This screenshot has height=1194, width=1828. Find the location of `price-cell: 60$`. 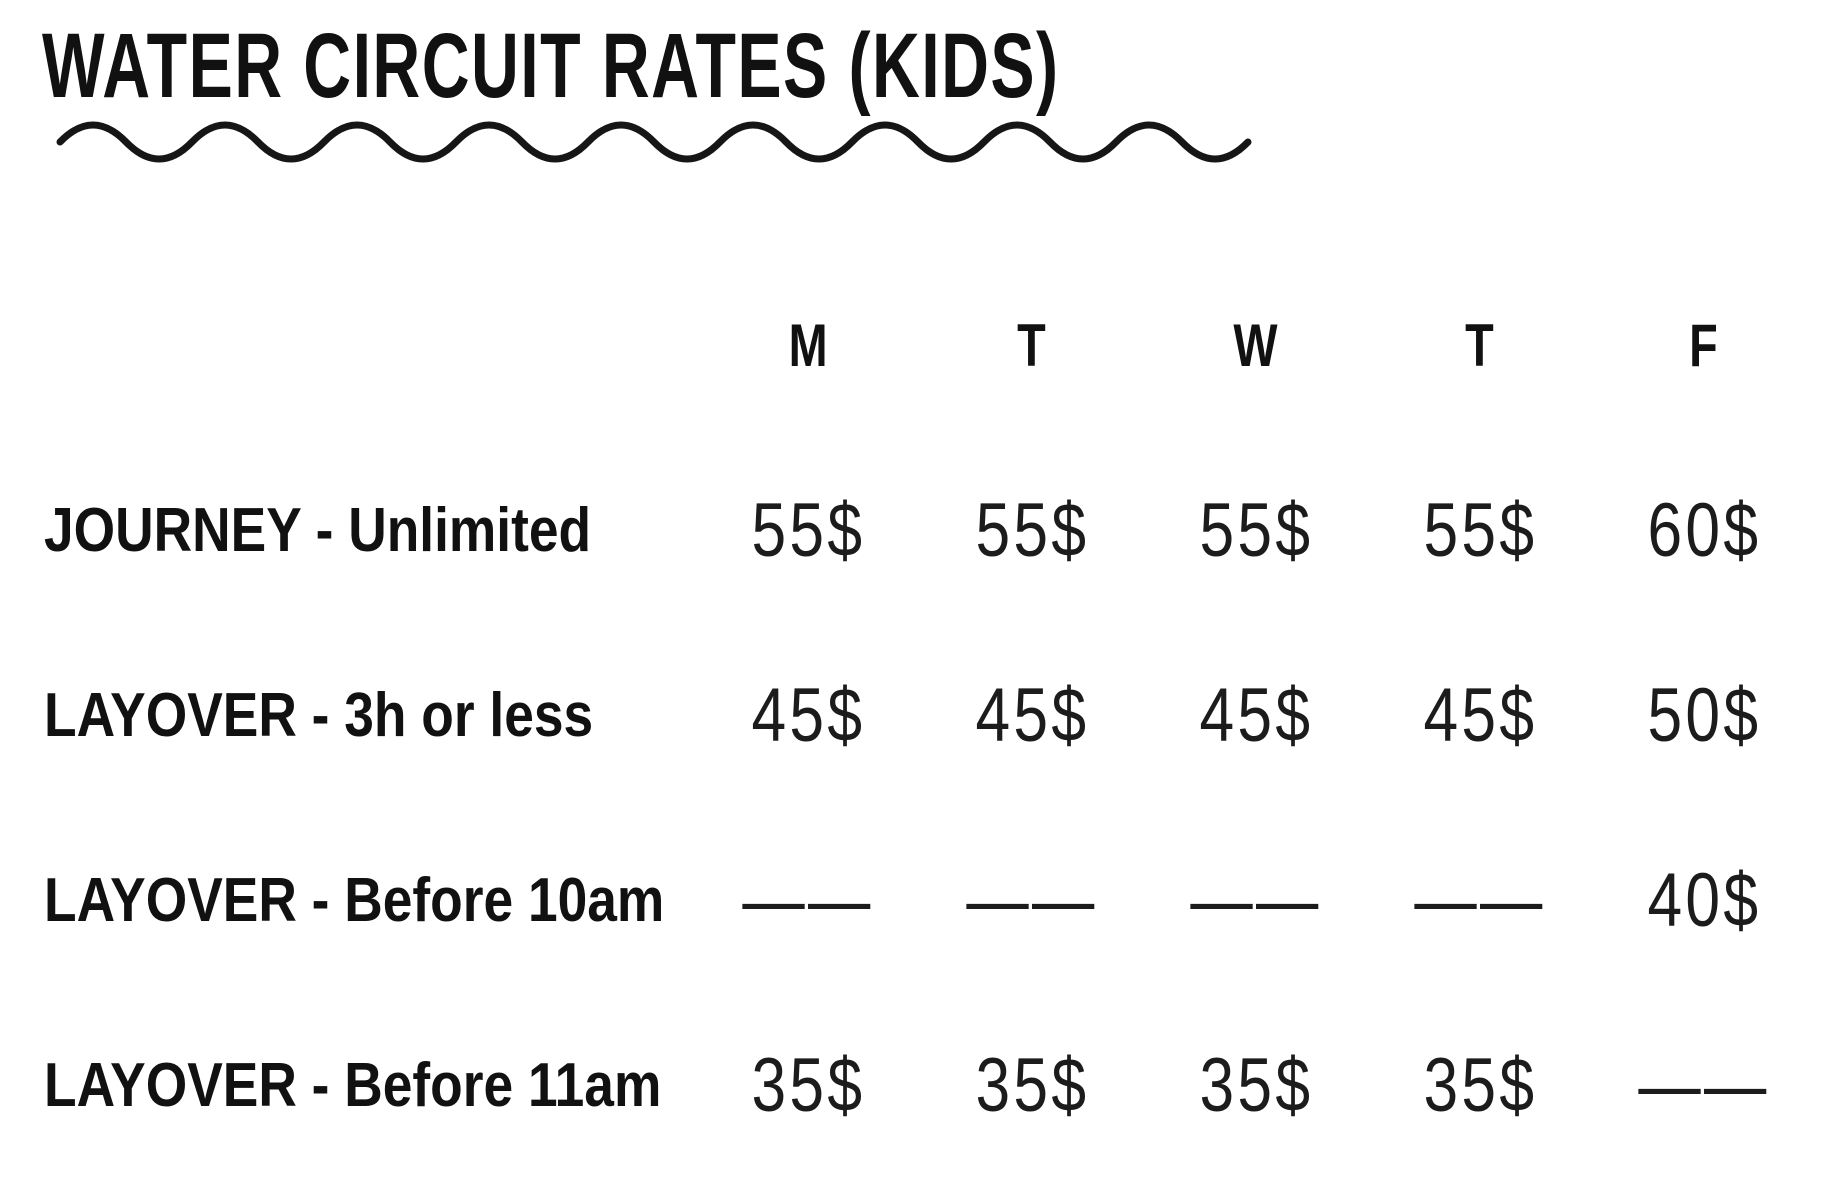

price-cell: 60$ is located at coordinates (1704, 530).